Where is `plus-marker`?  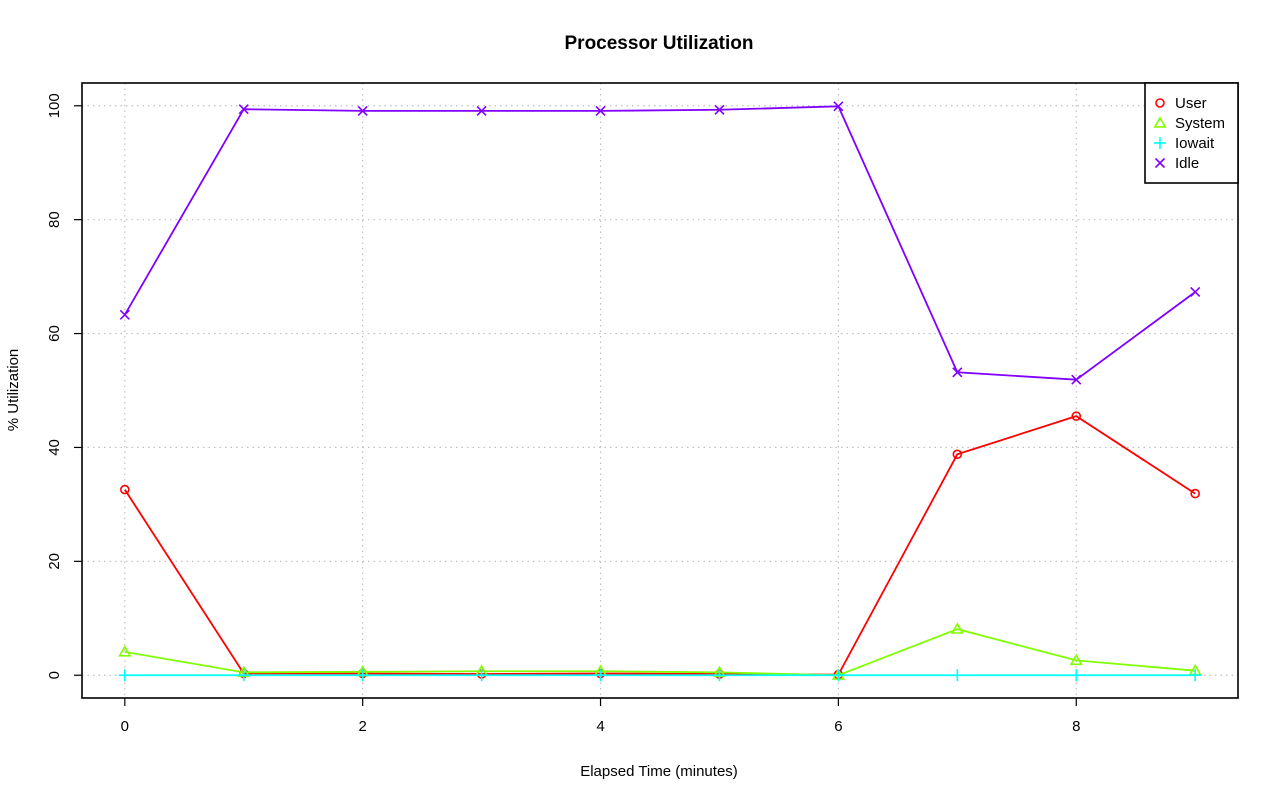
plus-marker is located at coordinates (1160, 143).